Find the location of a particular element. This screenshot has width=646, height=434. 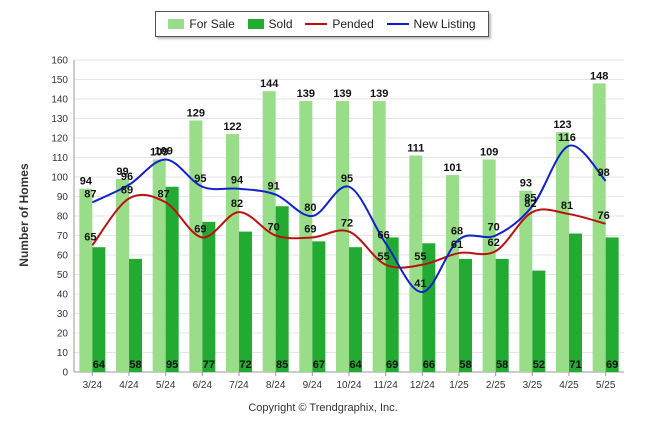

label-pended-6/24: 69 is located at coordinates (200, 229).